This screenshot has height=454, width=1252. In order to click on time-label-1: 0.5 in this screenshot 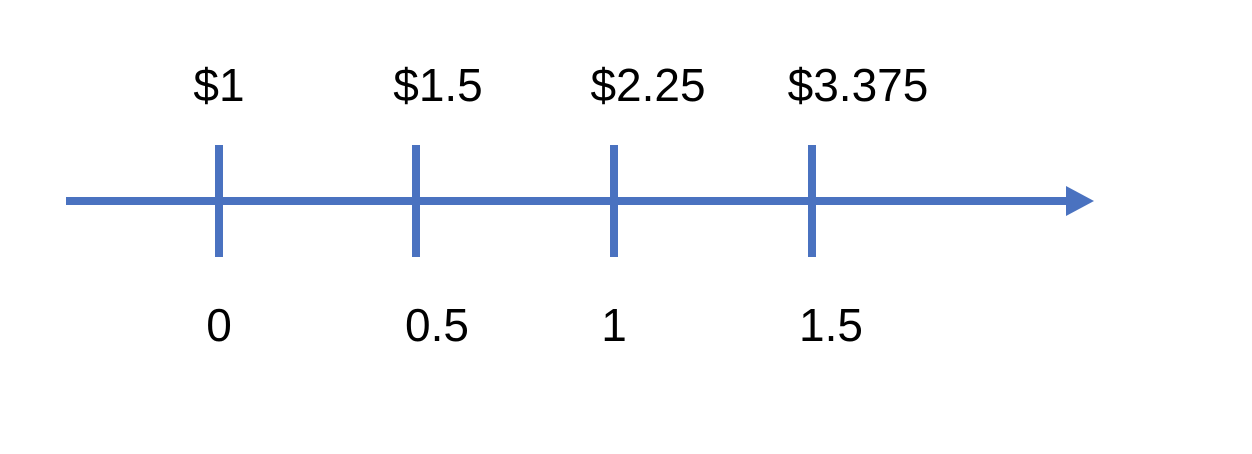, I will do `click(437, 325)`.